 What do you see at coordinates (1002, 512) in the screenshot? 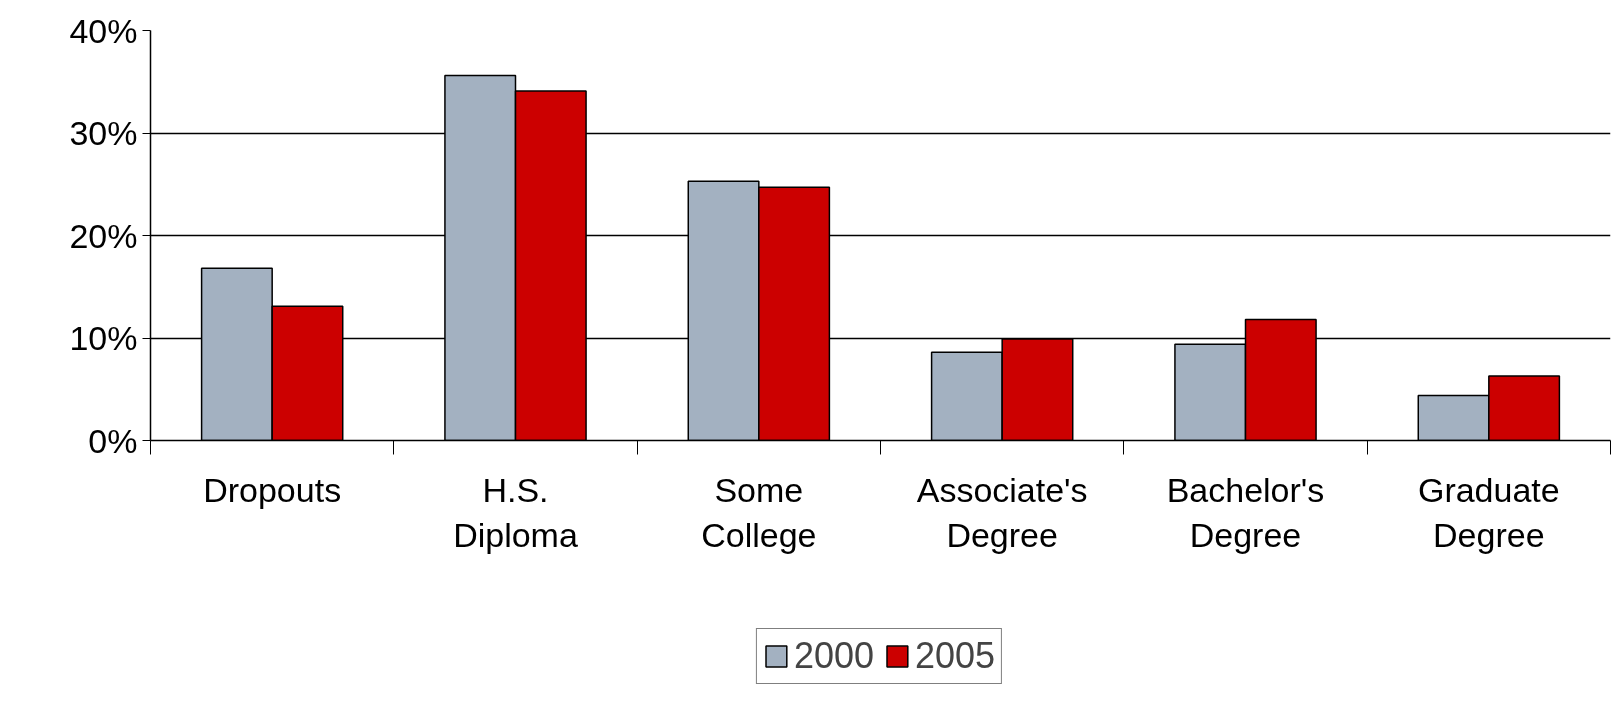
I see `x-tick-label: Associate's Degree` at bounding box center [1002, 512].